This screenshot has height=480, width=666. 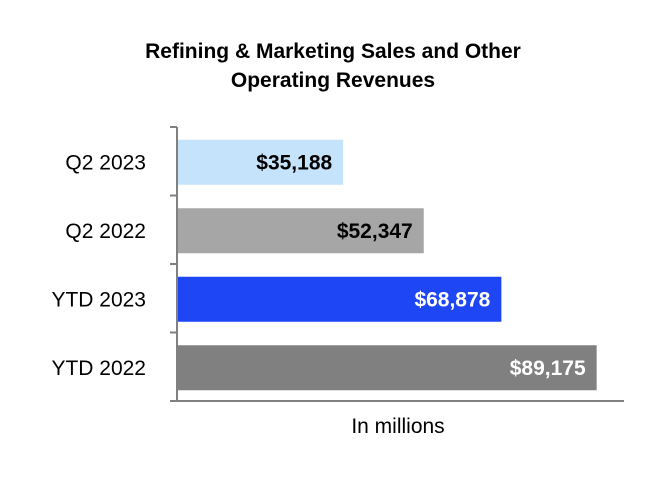 What do you see at coordinates (98, 299) in the screenshot?
I see `category-label: YTD 2023` at bounding box center [98, 299].